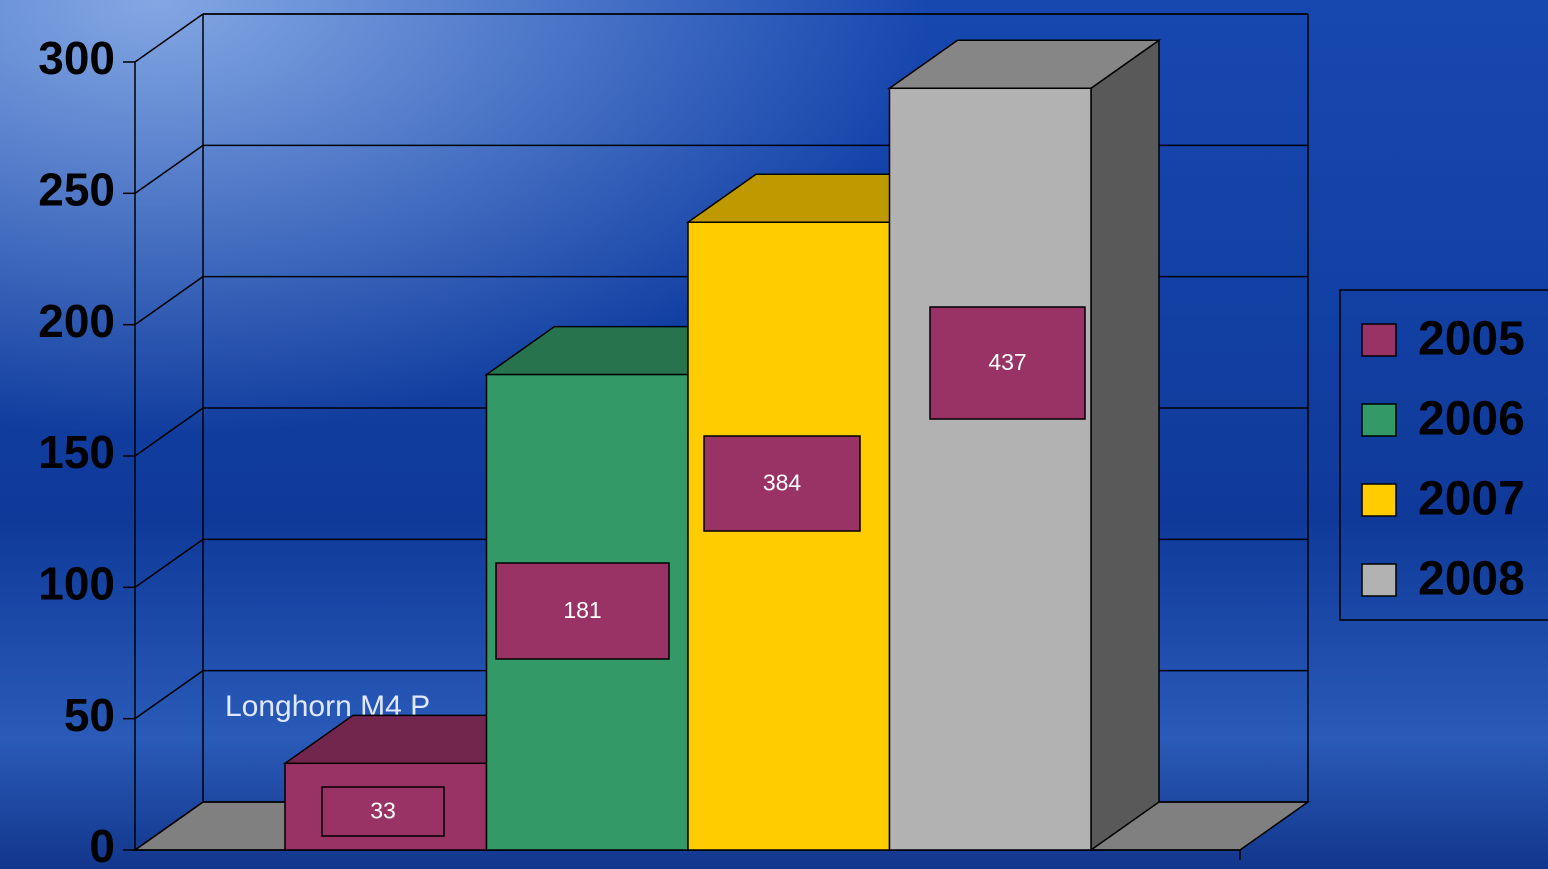 Image resolution: width=1548 pixels, height=869 pixels. What do you see at coordinates (76, 452) in the screenshot?
I see `y-tick-label: 150` at bounding box center [76, 452].